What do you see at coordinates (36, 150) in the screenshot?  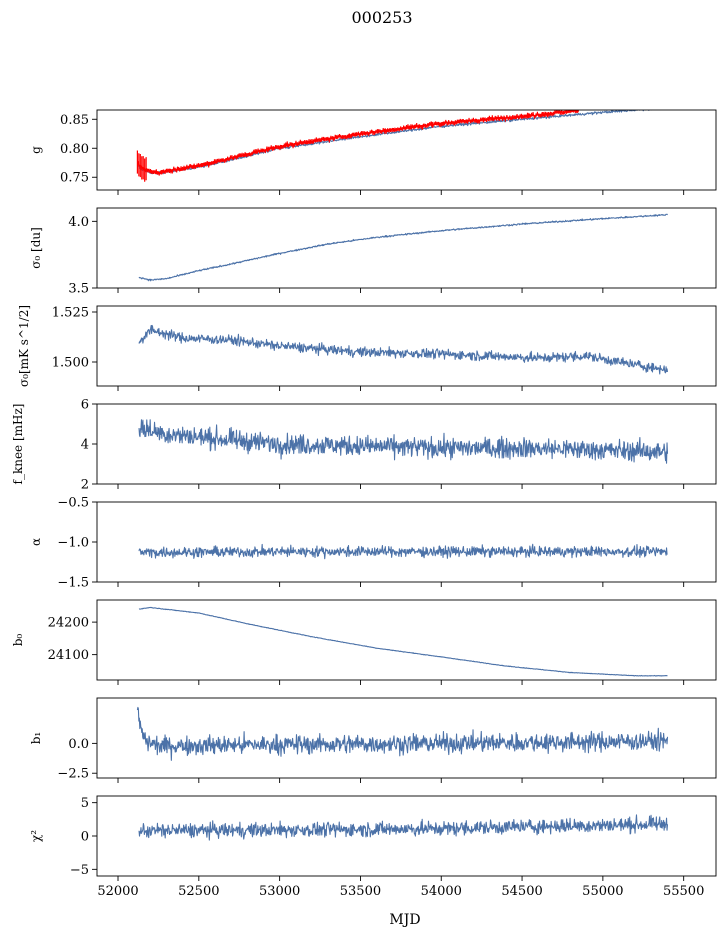 I see `y-axis-label: g` at bounding box center [36, 150].